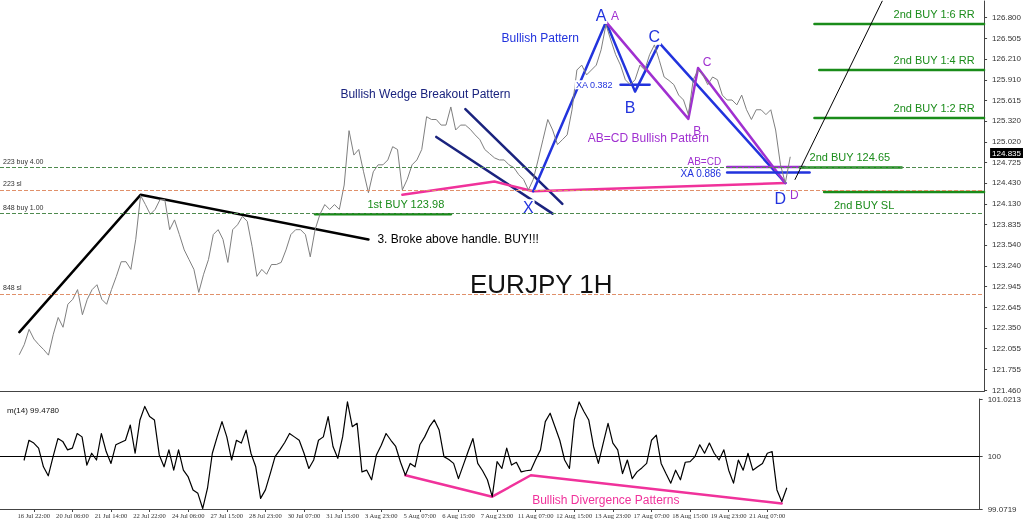 Image resolution: width=1024 pixels, height=526 pixels. I want to click on y-tick-label: 122.055, so click(1007, 349).